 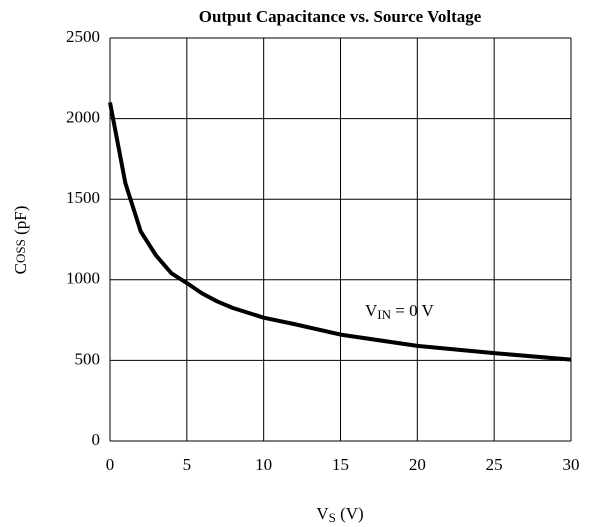 I want to click on x-tick-label: 30, so click(x=571, y=464).